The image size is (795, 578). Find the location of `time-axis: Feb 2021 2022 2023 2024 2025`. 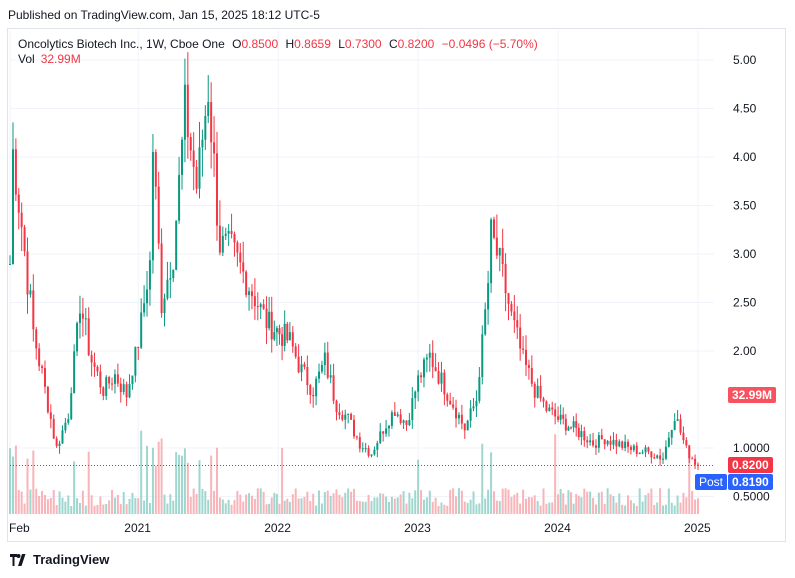

time-axis: Feb 2021 2022 2023 2024 2025 is located at coordinates (360, 528).